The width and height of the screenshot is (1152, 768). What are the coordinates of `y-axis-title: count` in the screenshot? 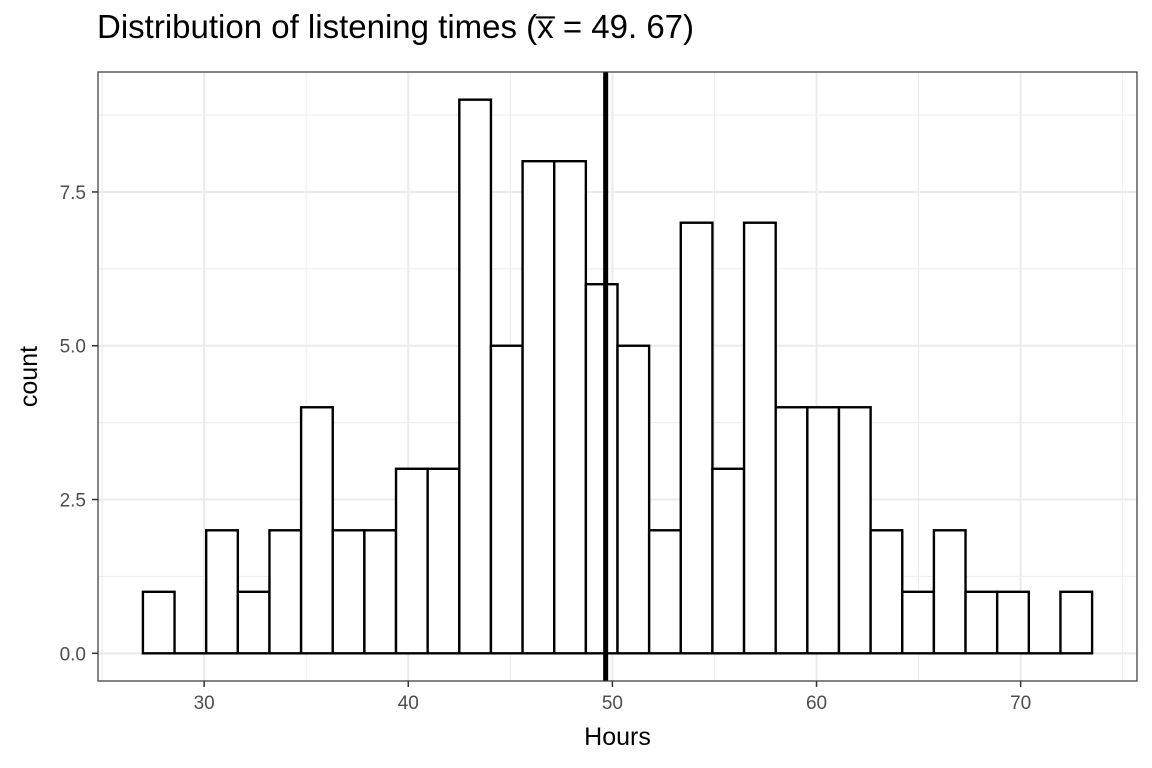 It's located at (29, 376).